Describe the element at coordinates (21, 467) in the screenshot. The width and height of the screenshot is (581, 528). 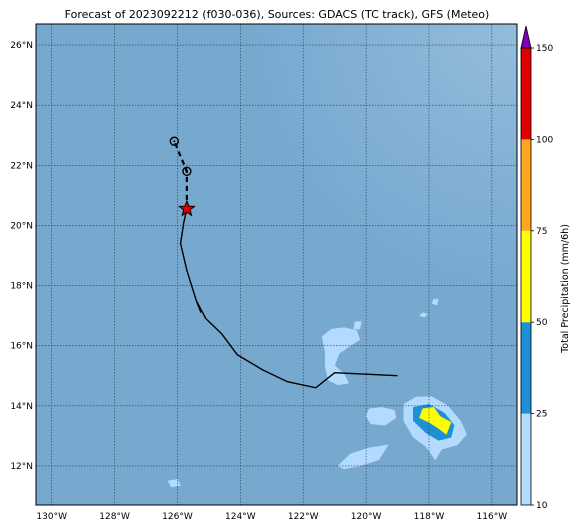
I see `latitude-tick-label: 12°N` at that location.